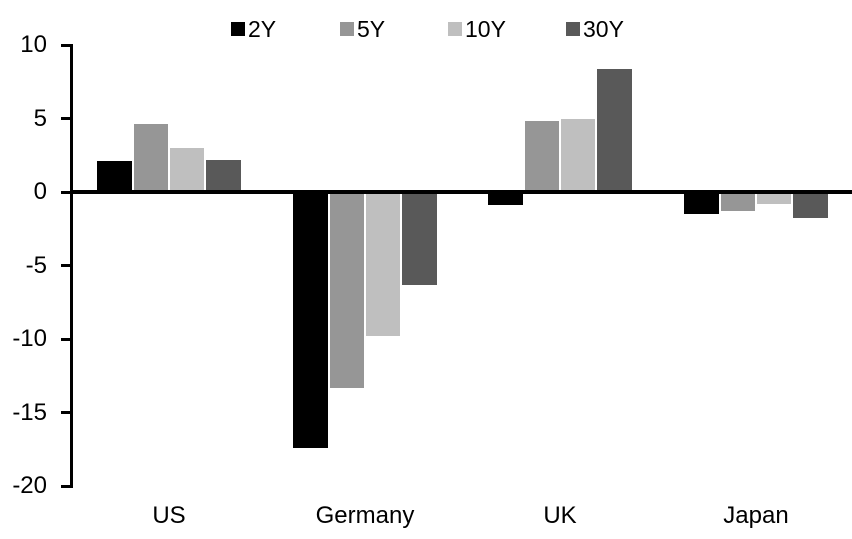 The height and width of the screenshot is (539, 852). Describe the element at coordinates (578, 155) in the screenshot. I see `bar-uk-10y` at that location.